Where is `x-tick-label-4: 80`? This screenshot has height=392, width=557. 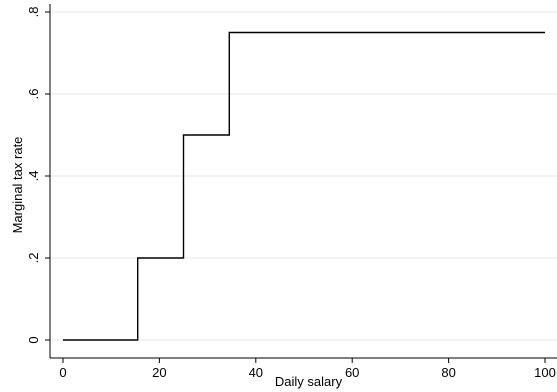 x-tick-label-4: 80 is located at coordinates (448, 372).